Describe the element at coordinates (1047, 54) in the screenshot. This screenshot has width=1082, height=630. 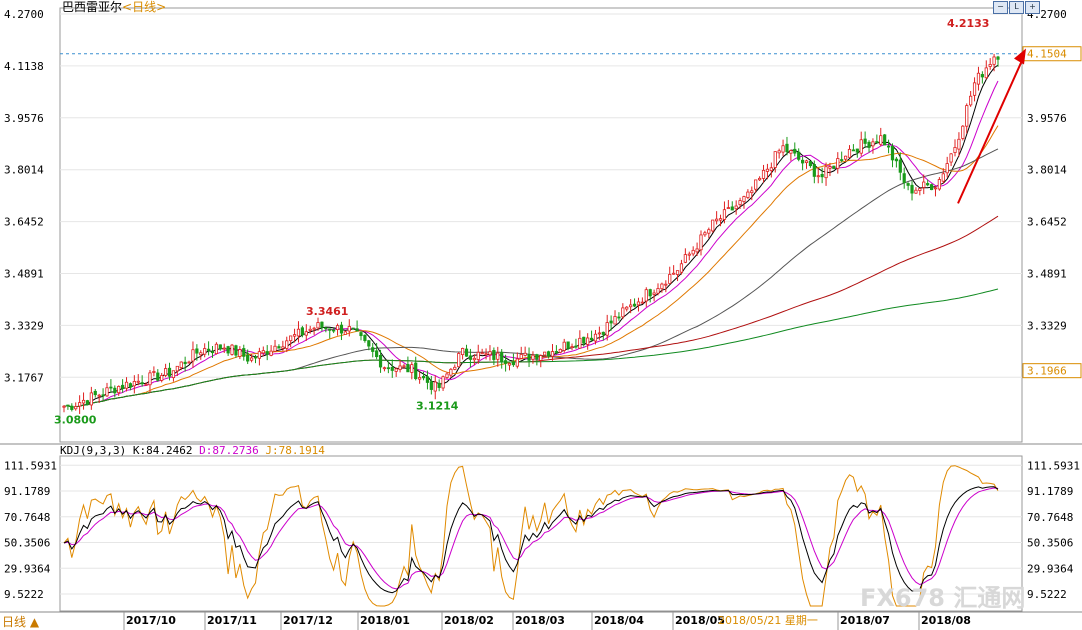
I see `price-tag-label: 4.1504` at that location.